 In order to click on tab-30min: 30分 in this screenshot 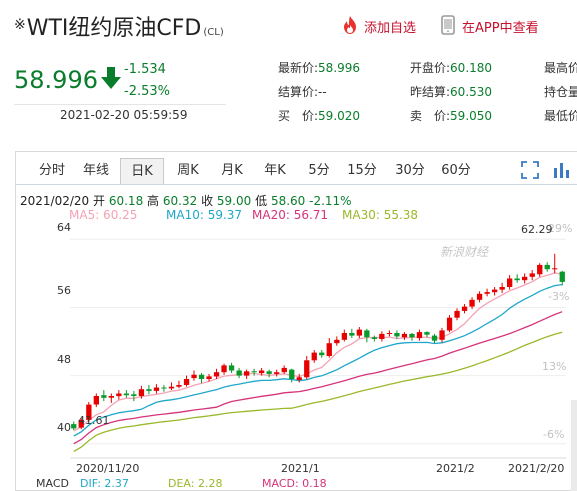, I will do `click(410, 170)`.